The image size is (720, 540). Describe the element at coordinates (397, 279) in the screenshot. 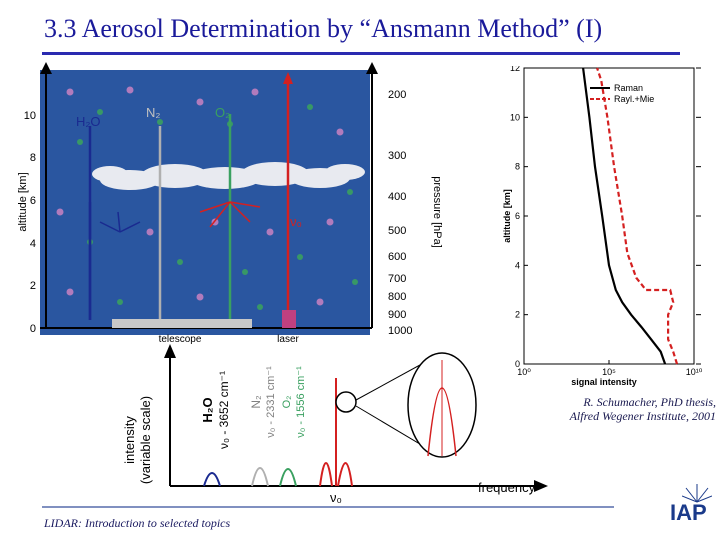

I see `pressure-tick: 700` at that location.